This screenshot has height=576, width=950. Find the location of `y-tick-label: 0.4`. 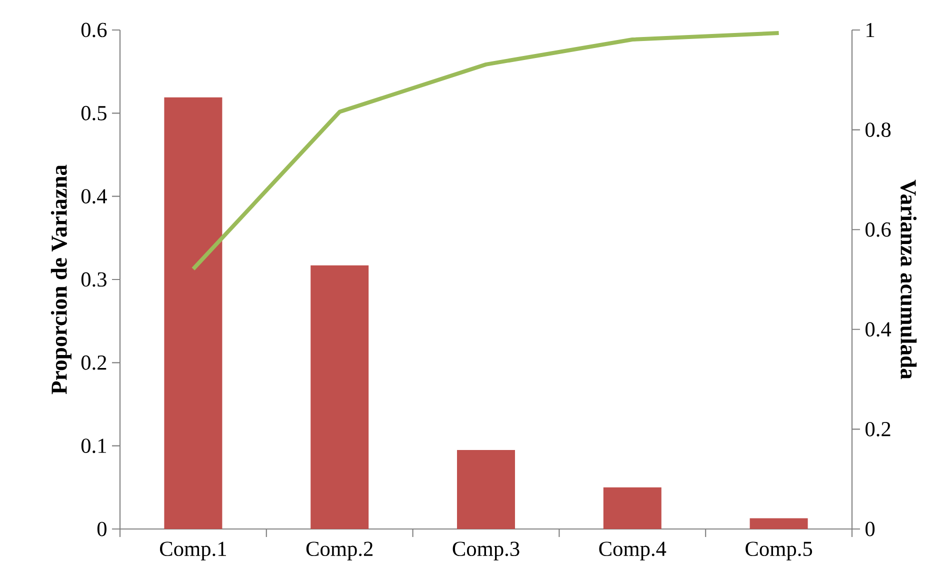

y-tick-label: 0.4 is located at coordinates (94, 196).